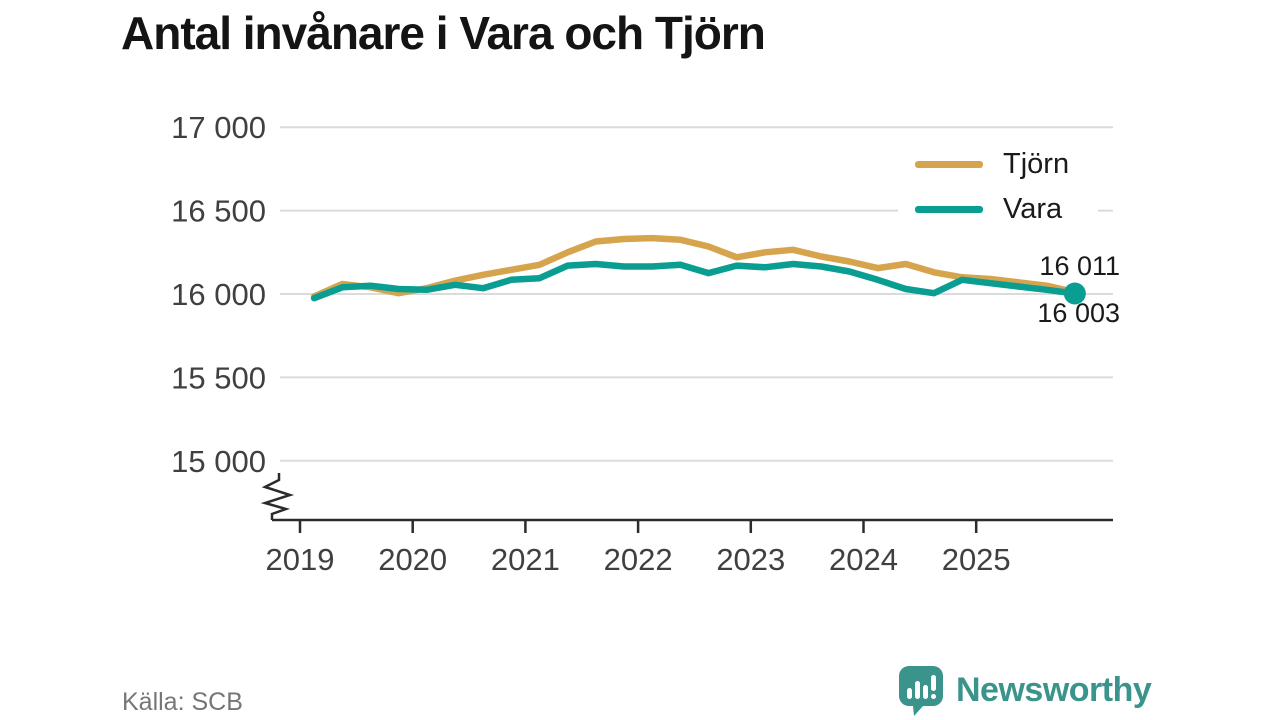 The height and width of the screenshot is (720, 1280). What do you see at coordinates (1054, 690) in the screenshot?
I see `brand-name: Newsworthy` at bounding box center [1054, 690].